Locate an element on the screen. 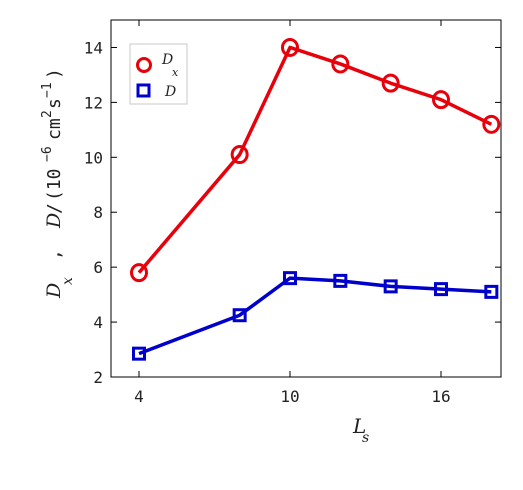 The width and height of the screenshot is (523, 490). x-axis-label-sub: s is located at coordinates (365, 438).